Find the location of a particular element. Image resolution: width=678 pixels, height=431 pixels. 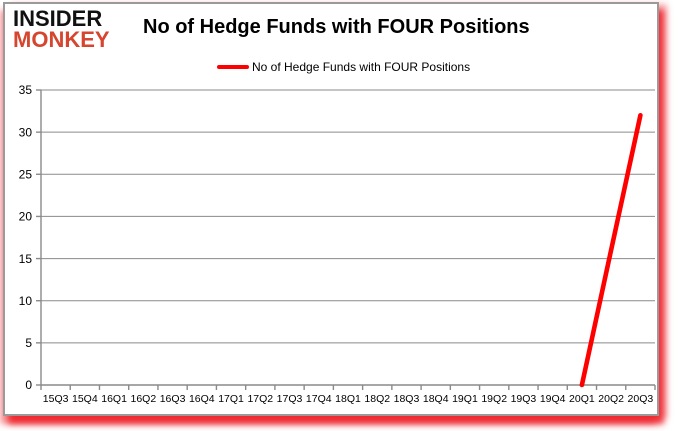

logo-word-insider: INSIDER is located at coordinates (58, 18).